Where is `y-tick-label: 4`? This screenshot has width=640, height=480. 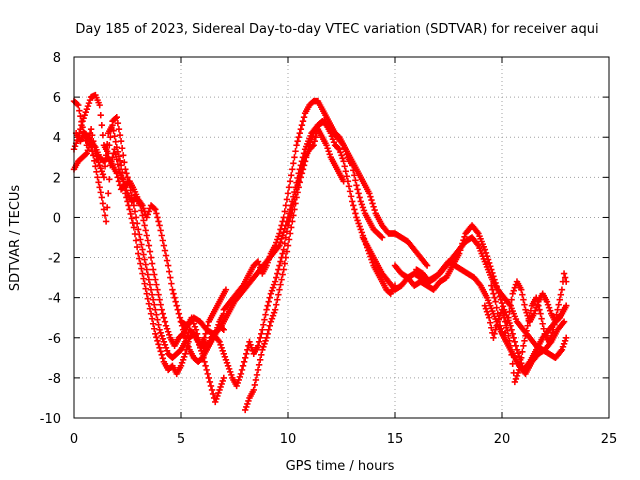 y-tick-label: 4 is located at coordinates (57, 138).